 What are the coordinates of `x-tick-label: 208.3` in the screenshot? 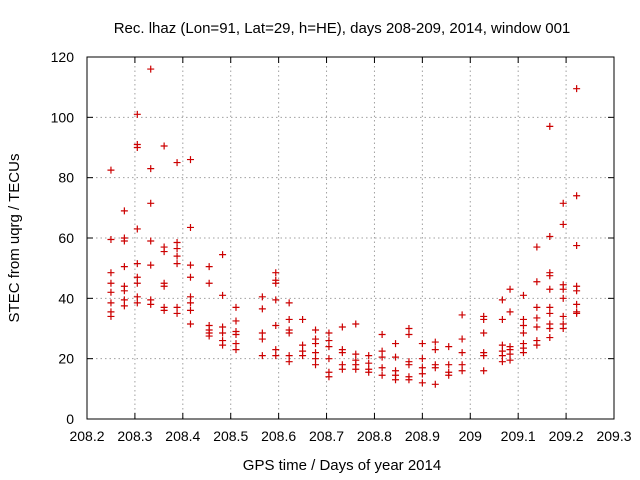 It's located at (134, 436).